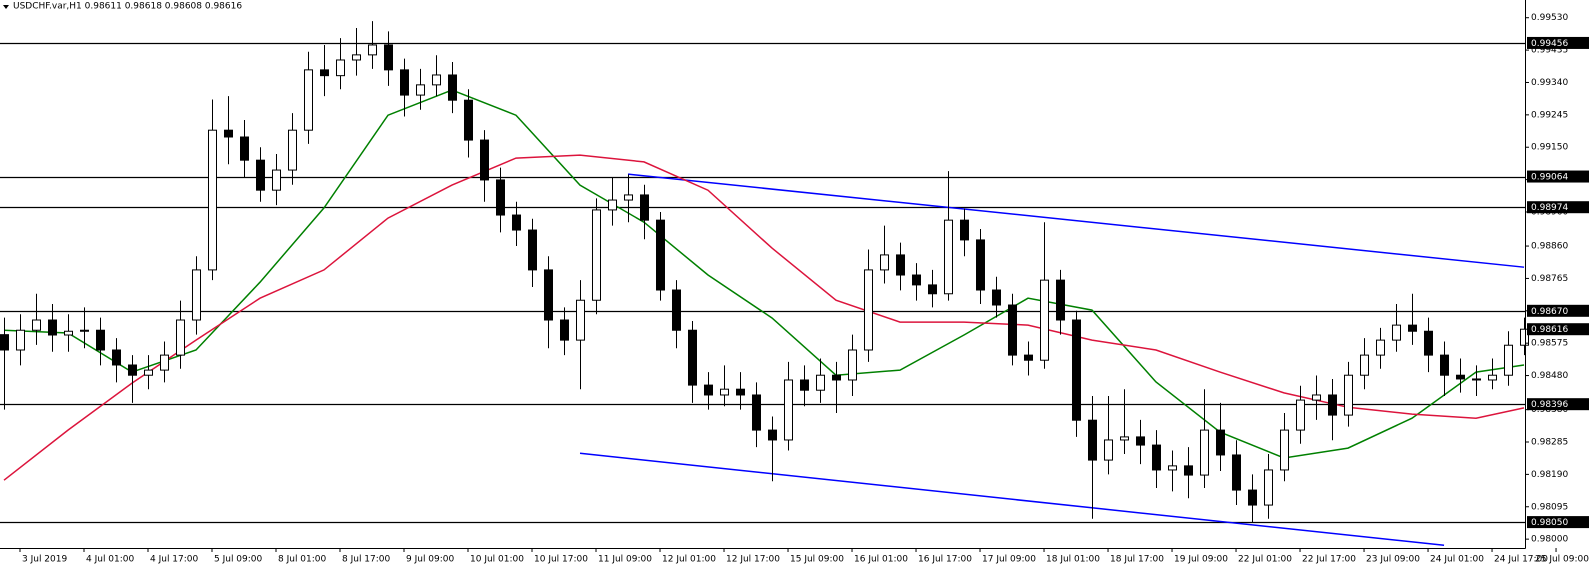 The image size is (1591, 568). Describe the element at coordinates (1009, 560) in the screenshot. I see `x-tick-label: 17 Jul 09:00` at that location.